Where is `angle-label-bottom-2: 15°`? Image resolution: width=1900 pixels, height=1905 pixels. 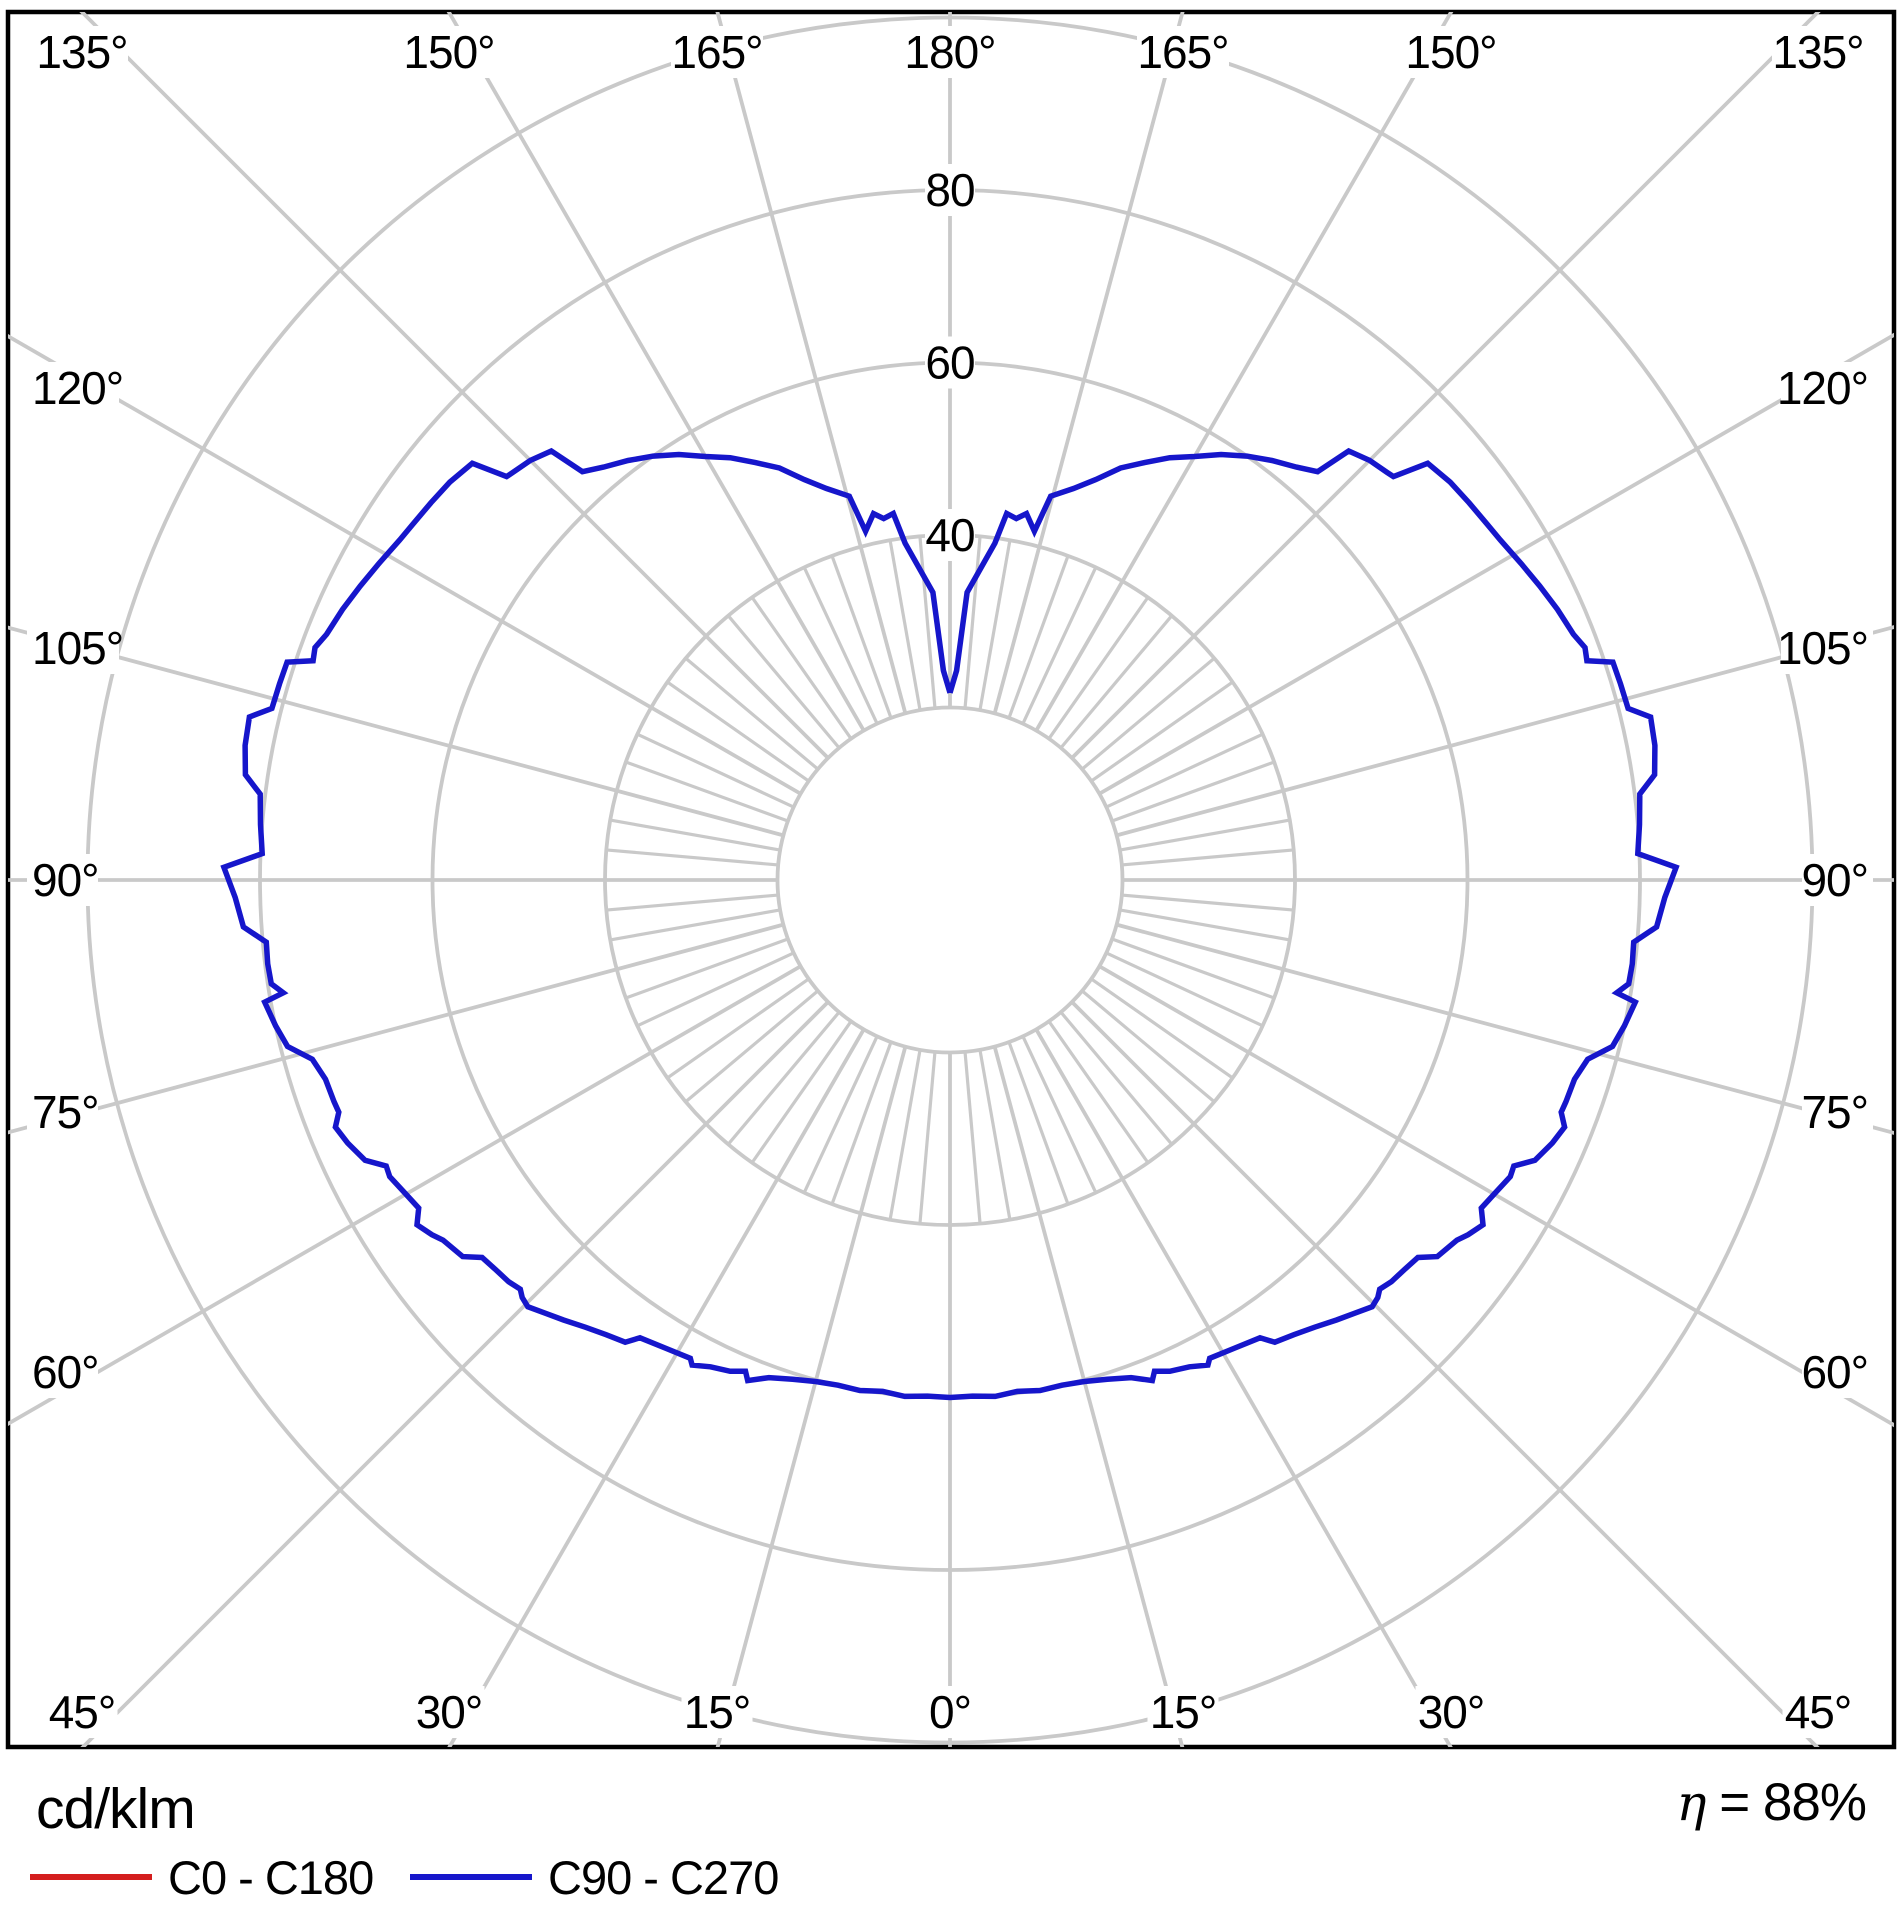
angle-label-bottom-2: 15° is located at coordinates (717, 1712).